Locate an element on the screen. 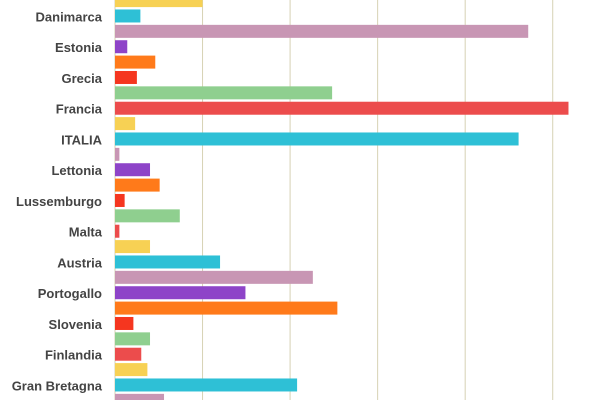  y-tick-label: Lussemburgo is located at coordinates (59, 201).